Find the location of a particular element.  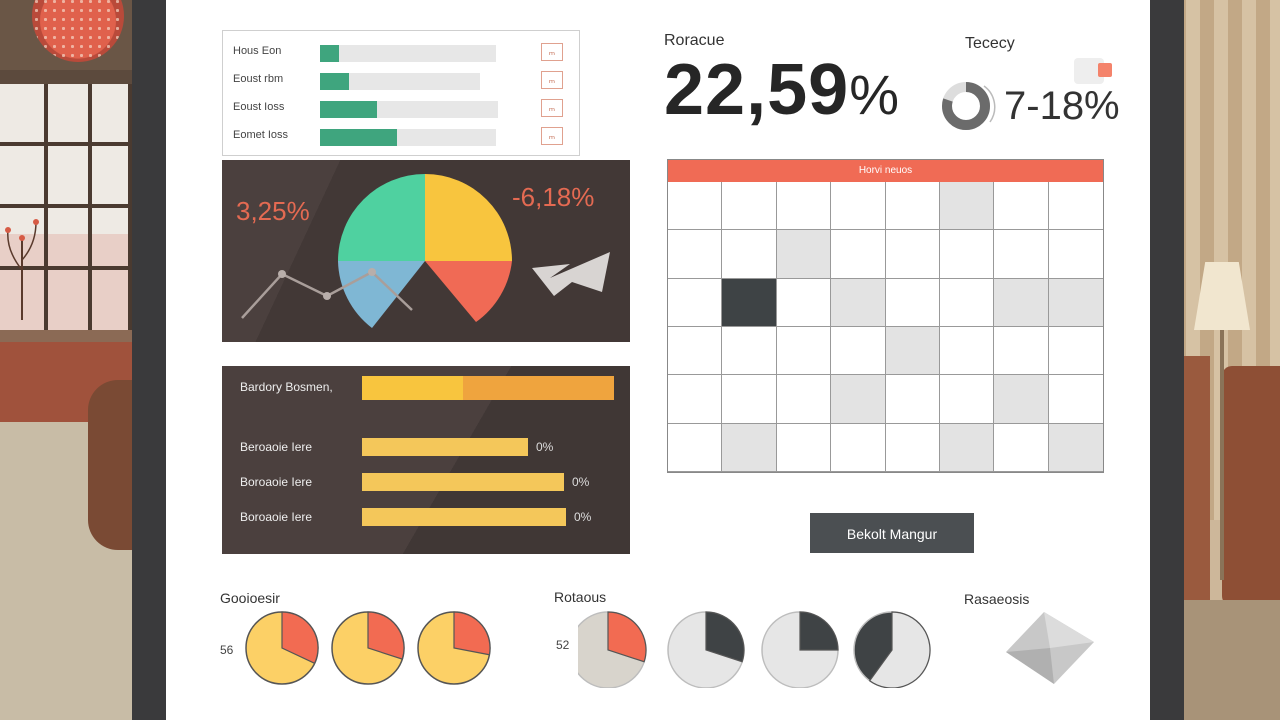

sofa is located at coordinates (1251, 486).